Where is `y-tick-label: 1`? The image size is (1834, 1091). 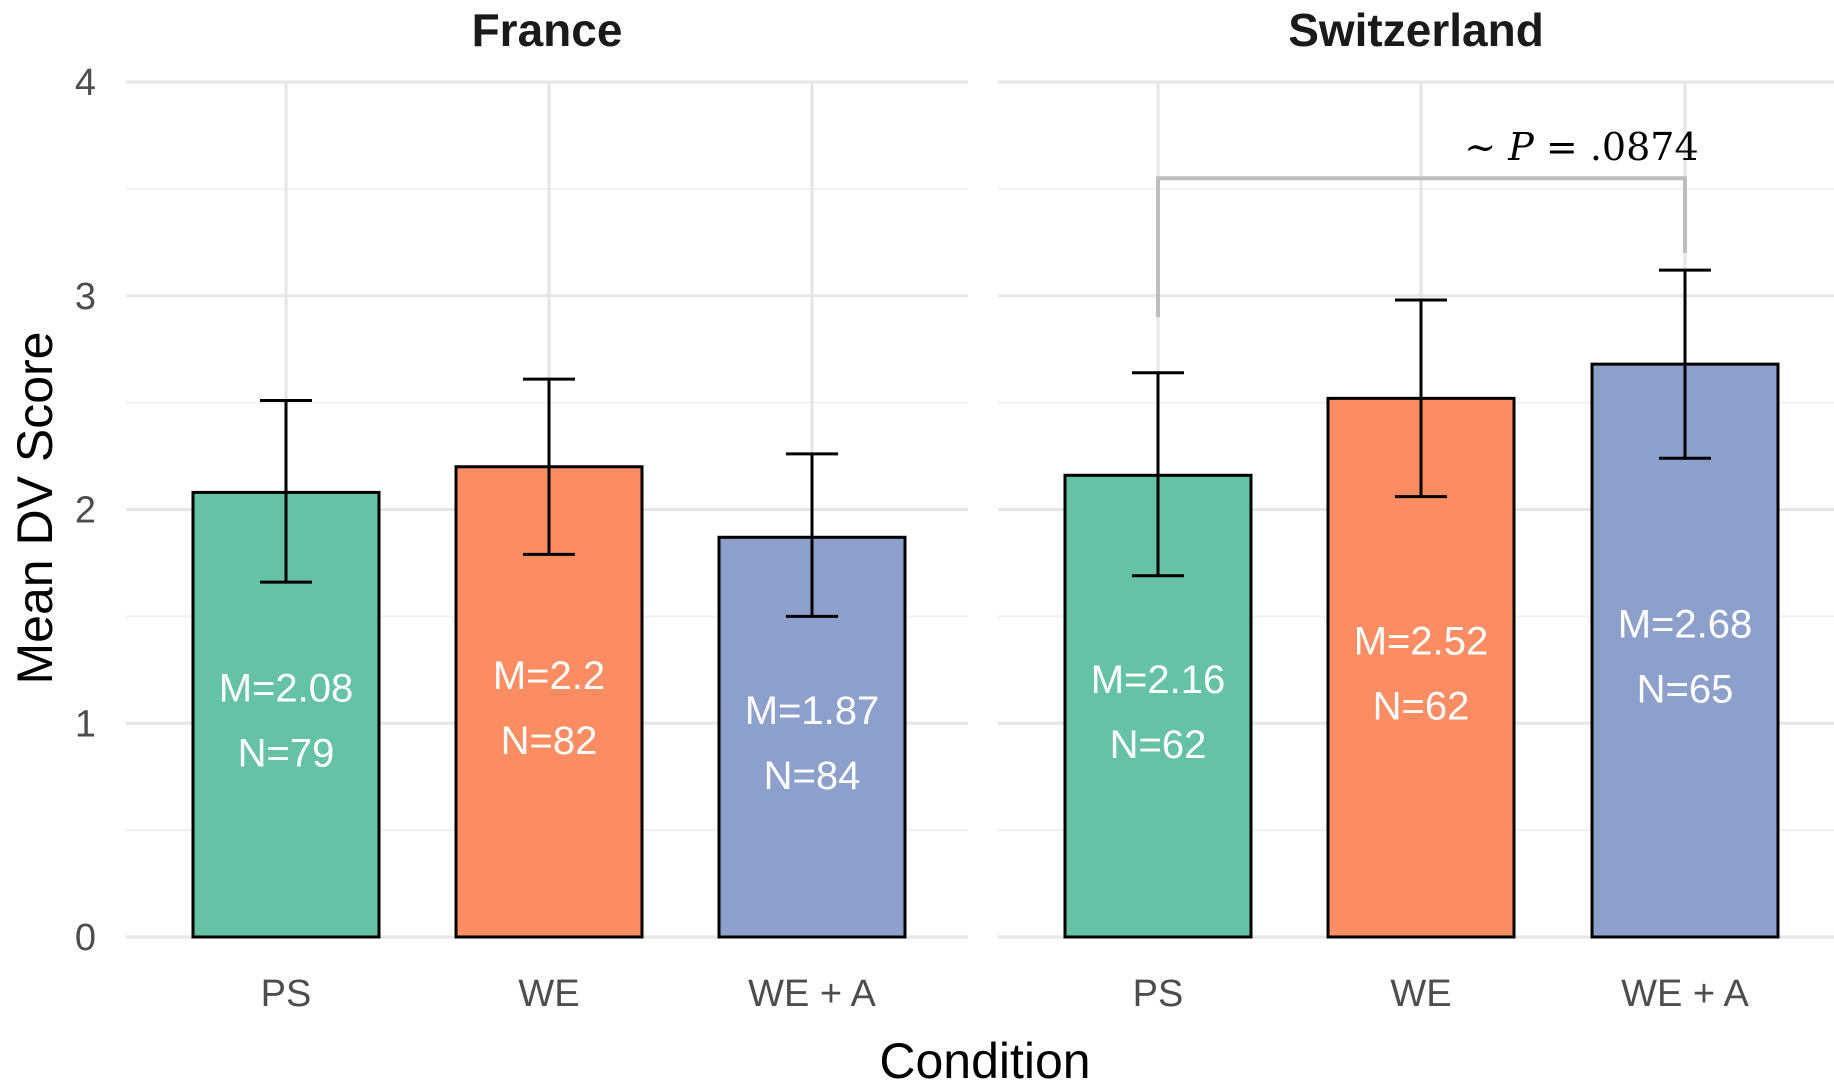
y-tick-label: 1 is located at coordinates (85, 724).